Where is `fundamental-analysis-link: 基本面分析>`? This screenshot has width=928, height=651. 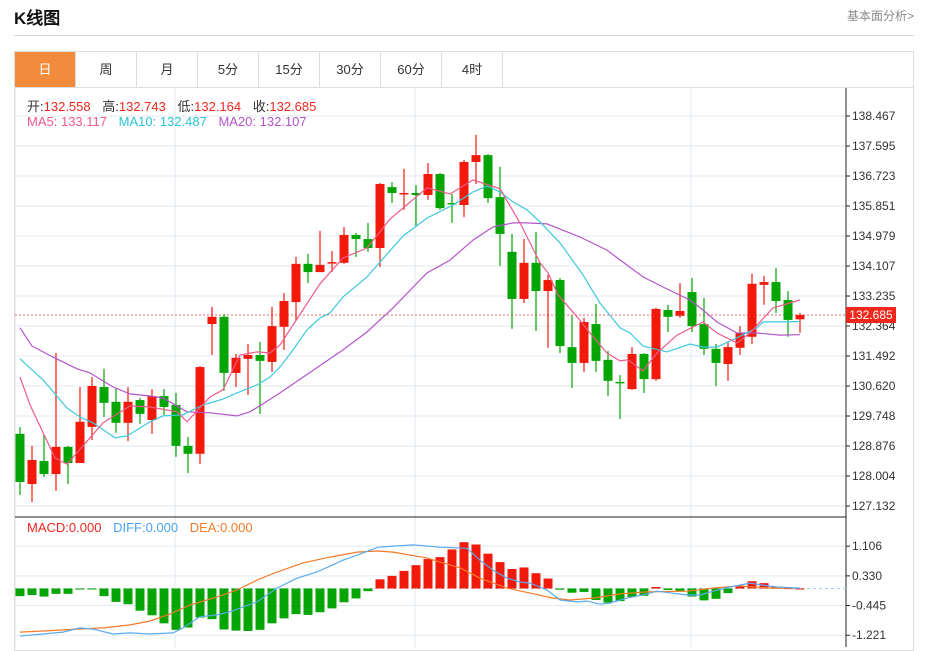
fundamental-analysis-link: 基本面分析> is located at coordinates (880, 16).